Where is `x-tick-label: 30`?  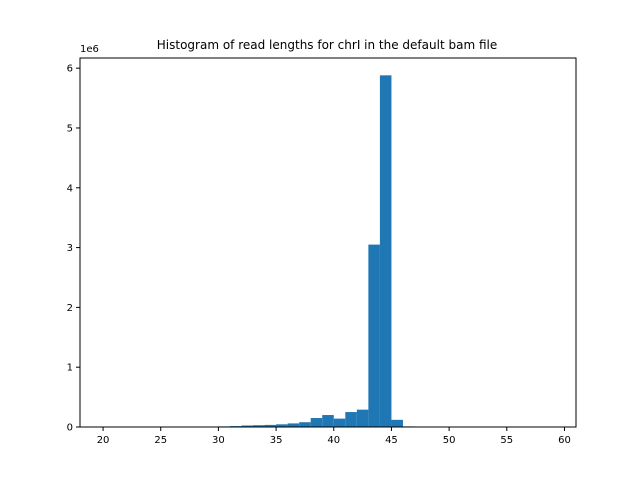
x-tick-label: 30 is located at coordinates (218, 440).